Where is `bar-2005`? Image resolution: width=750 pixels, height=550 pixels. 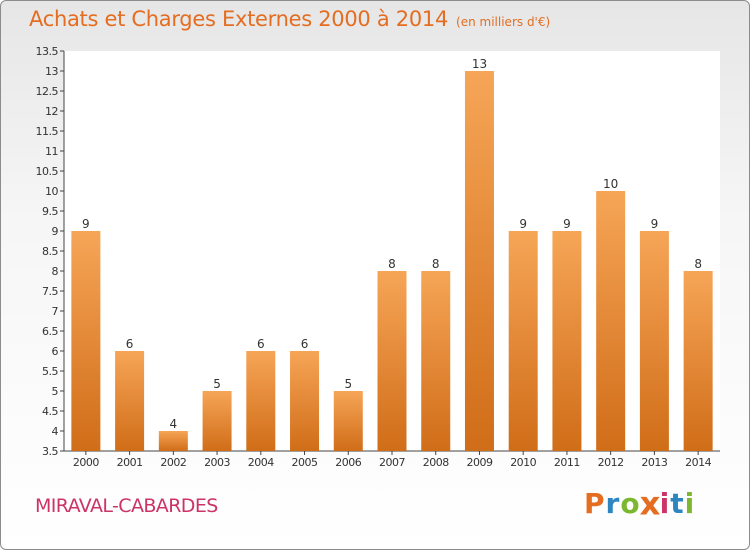
bar-2005 is located at coordinates (305, 401).